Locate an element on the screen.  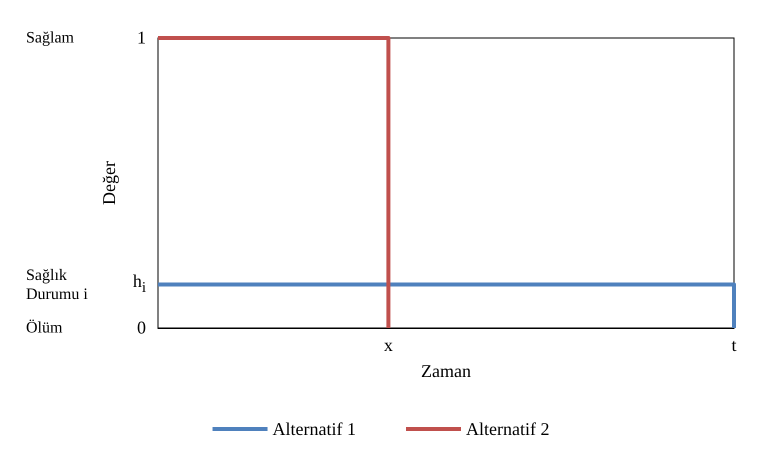
text: 0 is located at coordinates (141, 328).